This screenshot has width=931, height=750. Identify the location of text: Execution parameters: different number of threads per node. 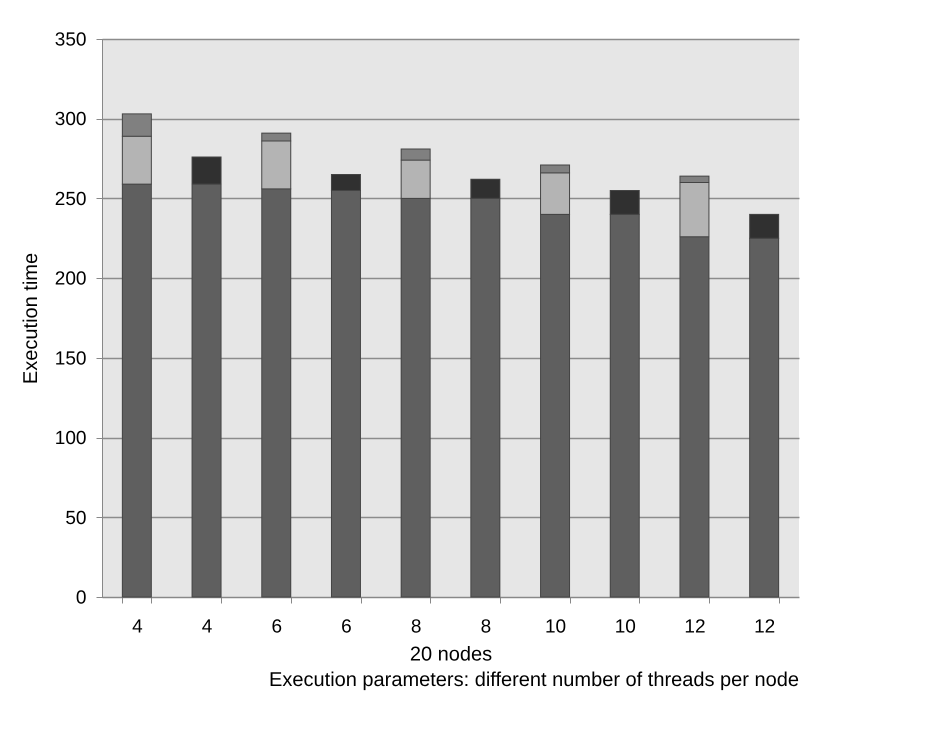
(534, 680).